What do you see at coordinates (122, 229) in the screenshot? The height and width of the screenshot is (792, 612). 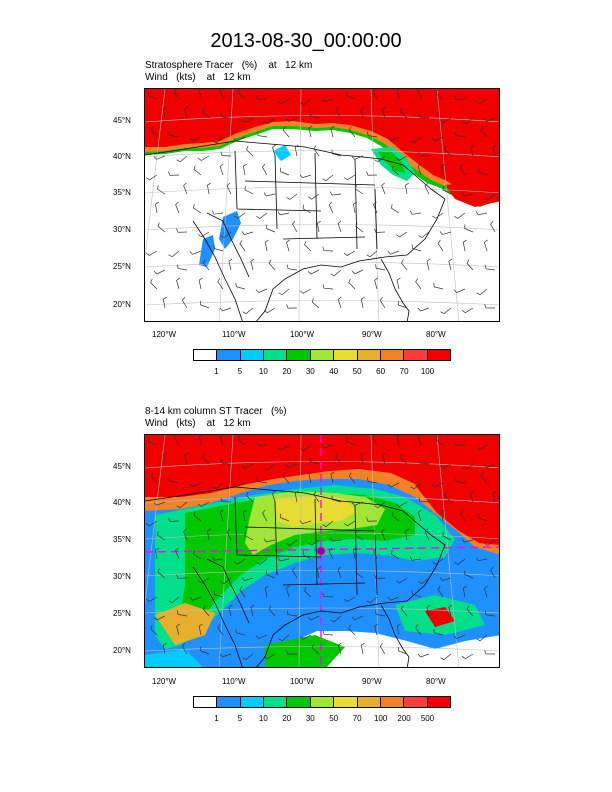 I see `panel1-lat-label-30: 30°N` at bounding box center [122, 229].